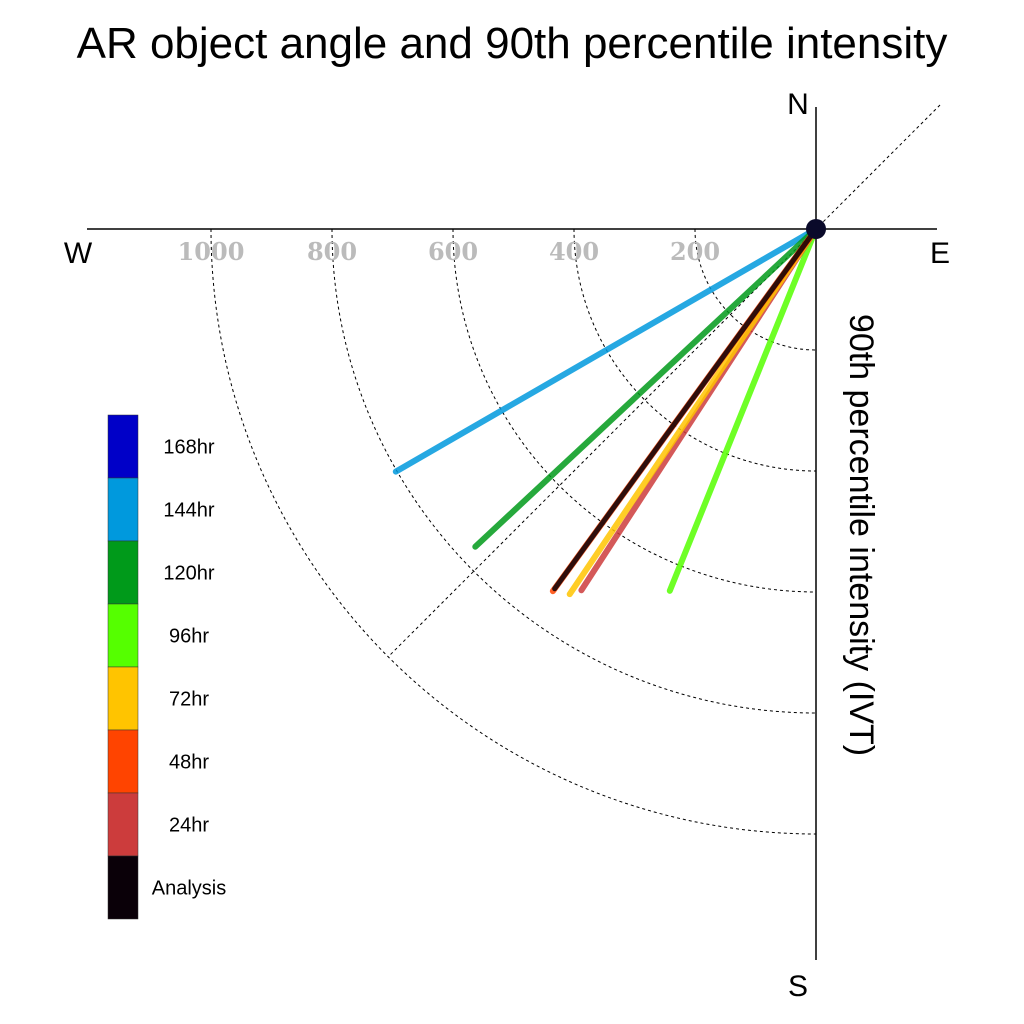 Image resolution: width=1024 pixels, height=1024 pixels. What do you see at coordinates (940, 253) in the screenshot?
I see `compass-east: E` at bounding box center [940, 253].